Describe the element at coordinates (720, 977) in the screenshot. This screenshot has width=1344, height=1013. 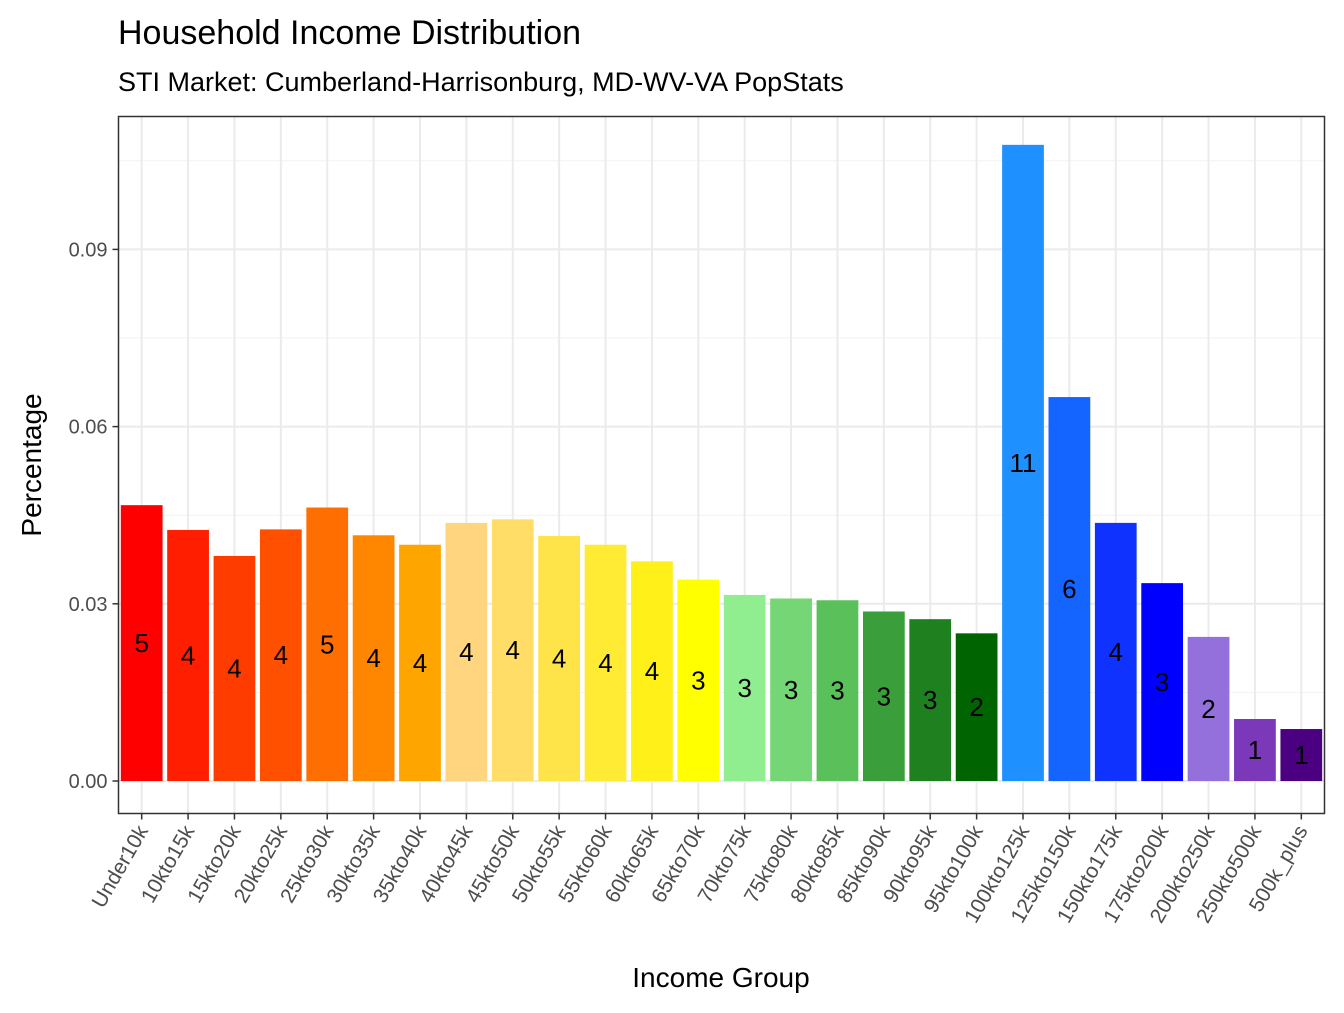
I see `x-axis-label: Income Group` at that location.